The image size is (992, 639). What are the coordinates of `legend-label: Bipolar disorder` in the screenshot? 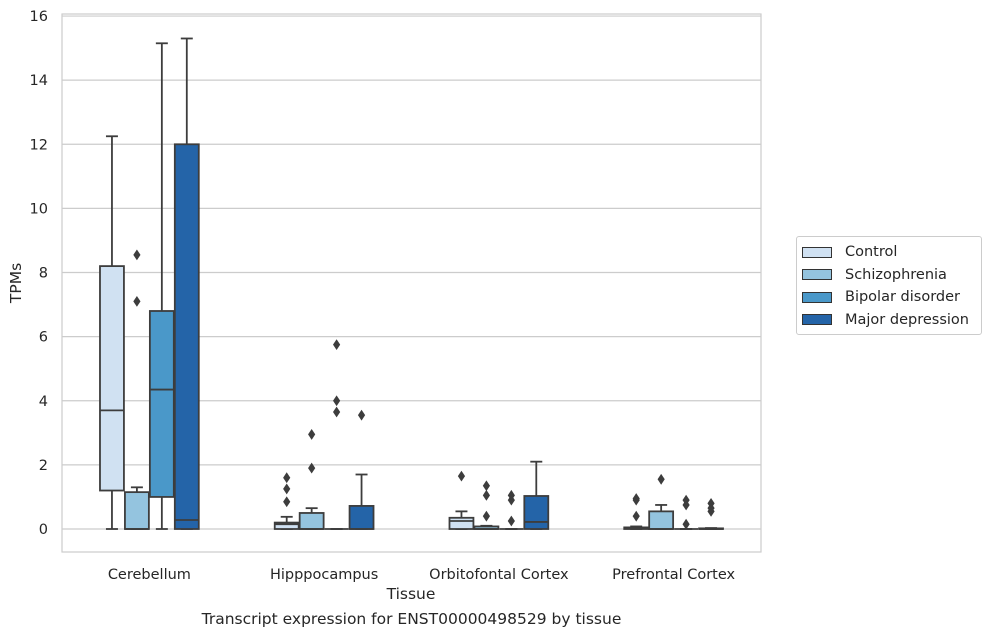 It's located at (902, 297).